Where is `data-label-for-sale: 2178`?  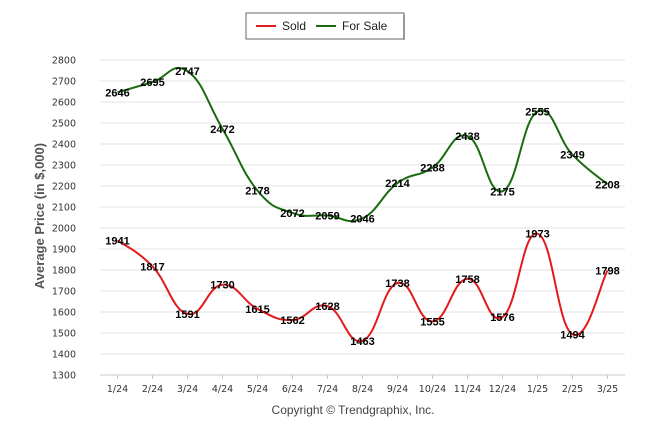 data-label-for-sale: 2178 is located at coordinates (257, 192).